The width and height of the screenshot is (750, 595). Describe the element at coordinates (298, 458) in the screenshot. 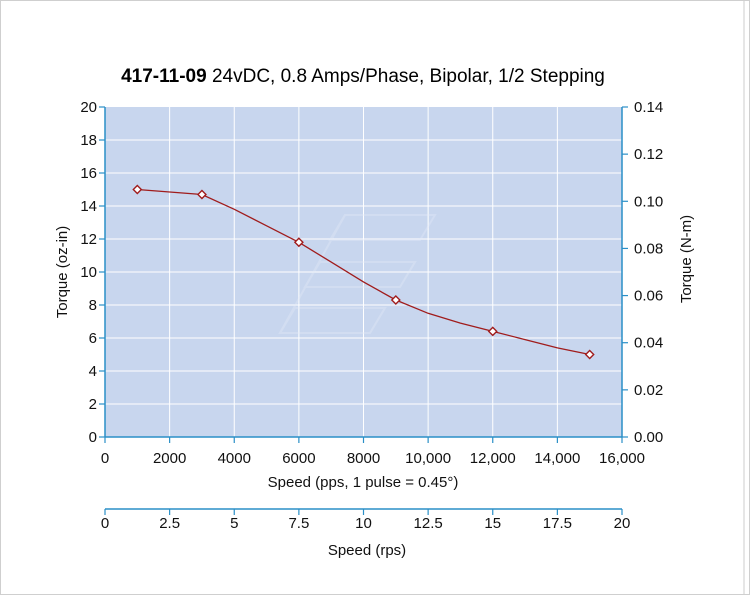

I see `x-tick-label: 6000` at that location.